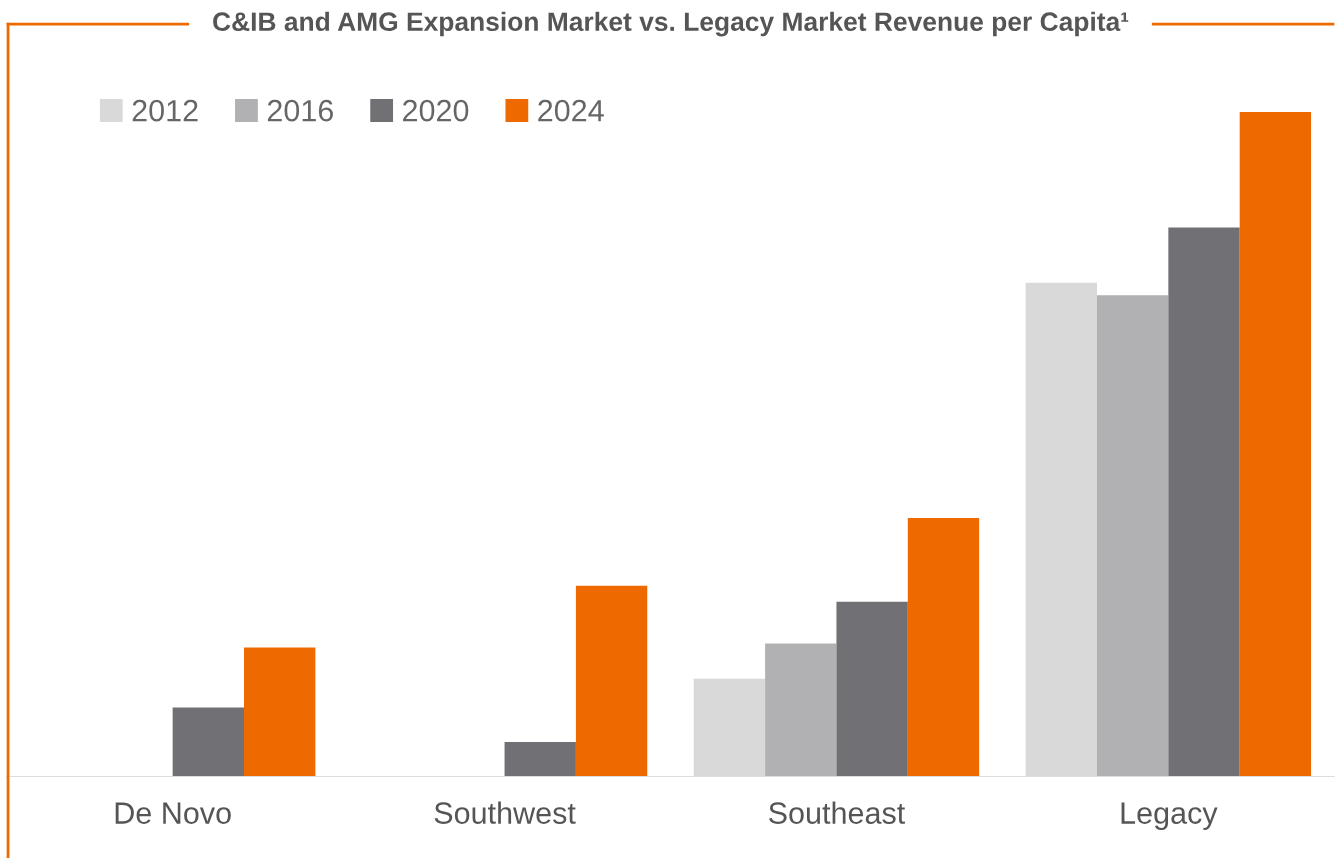  I want to click on legend-label: 2012, so click(165, 110).